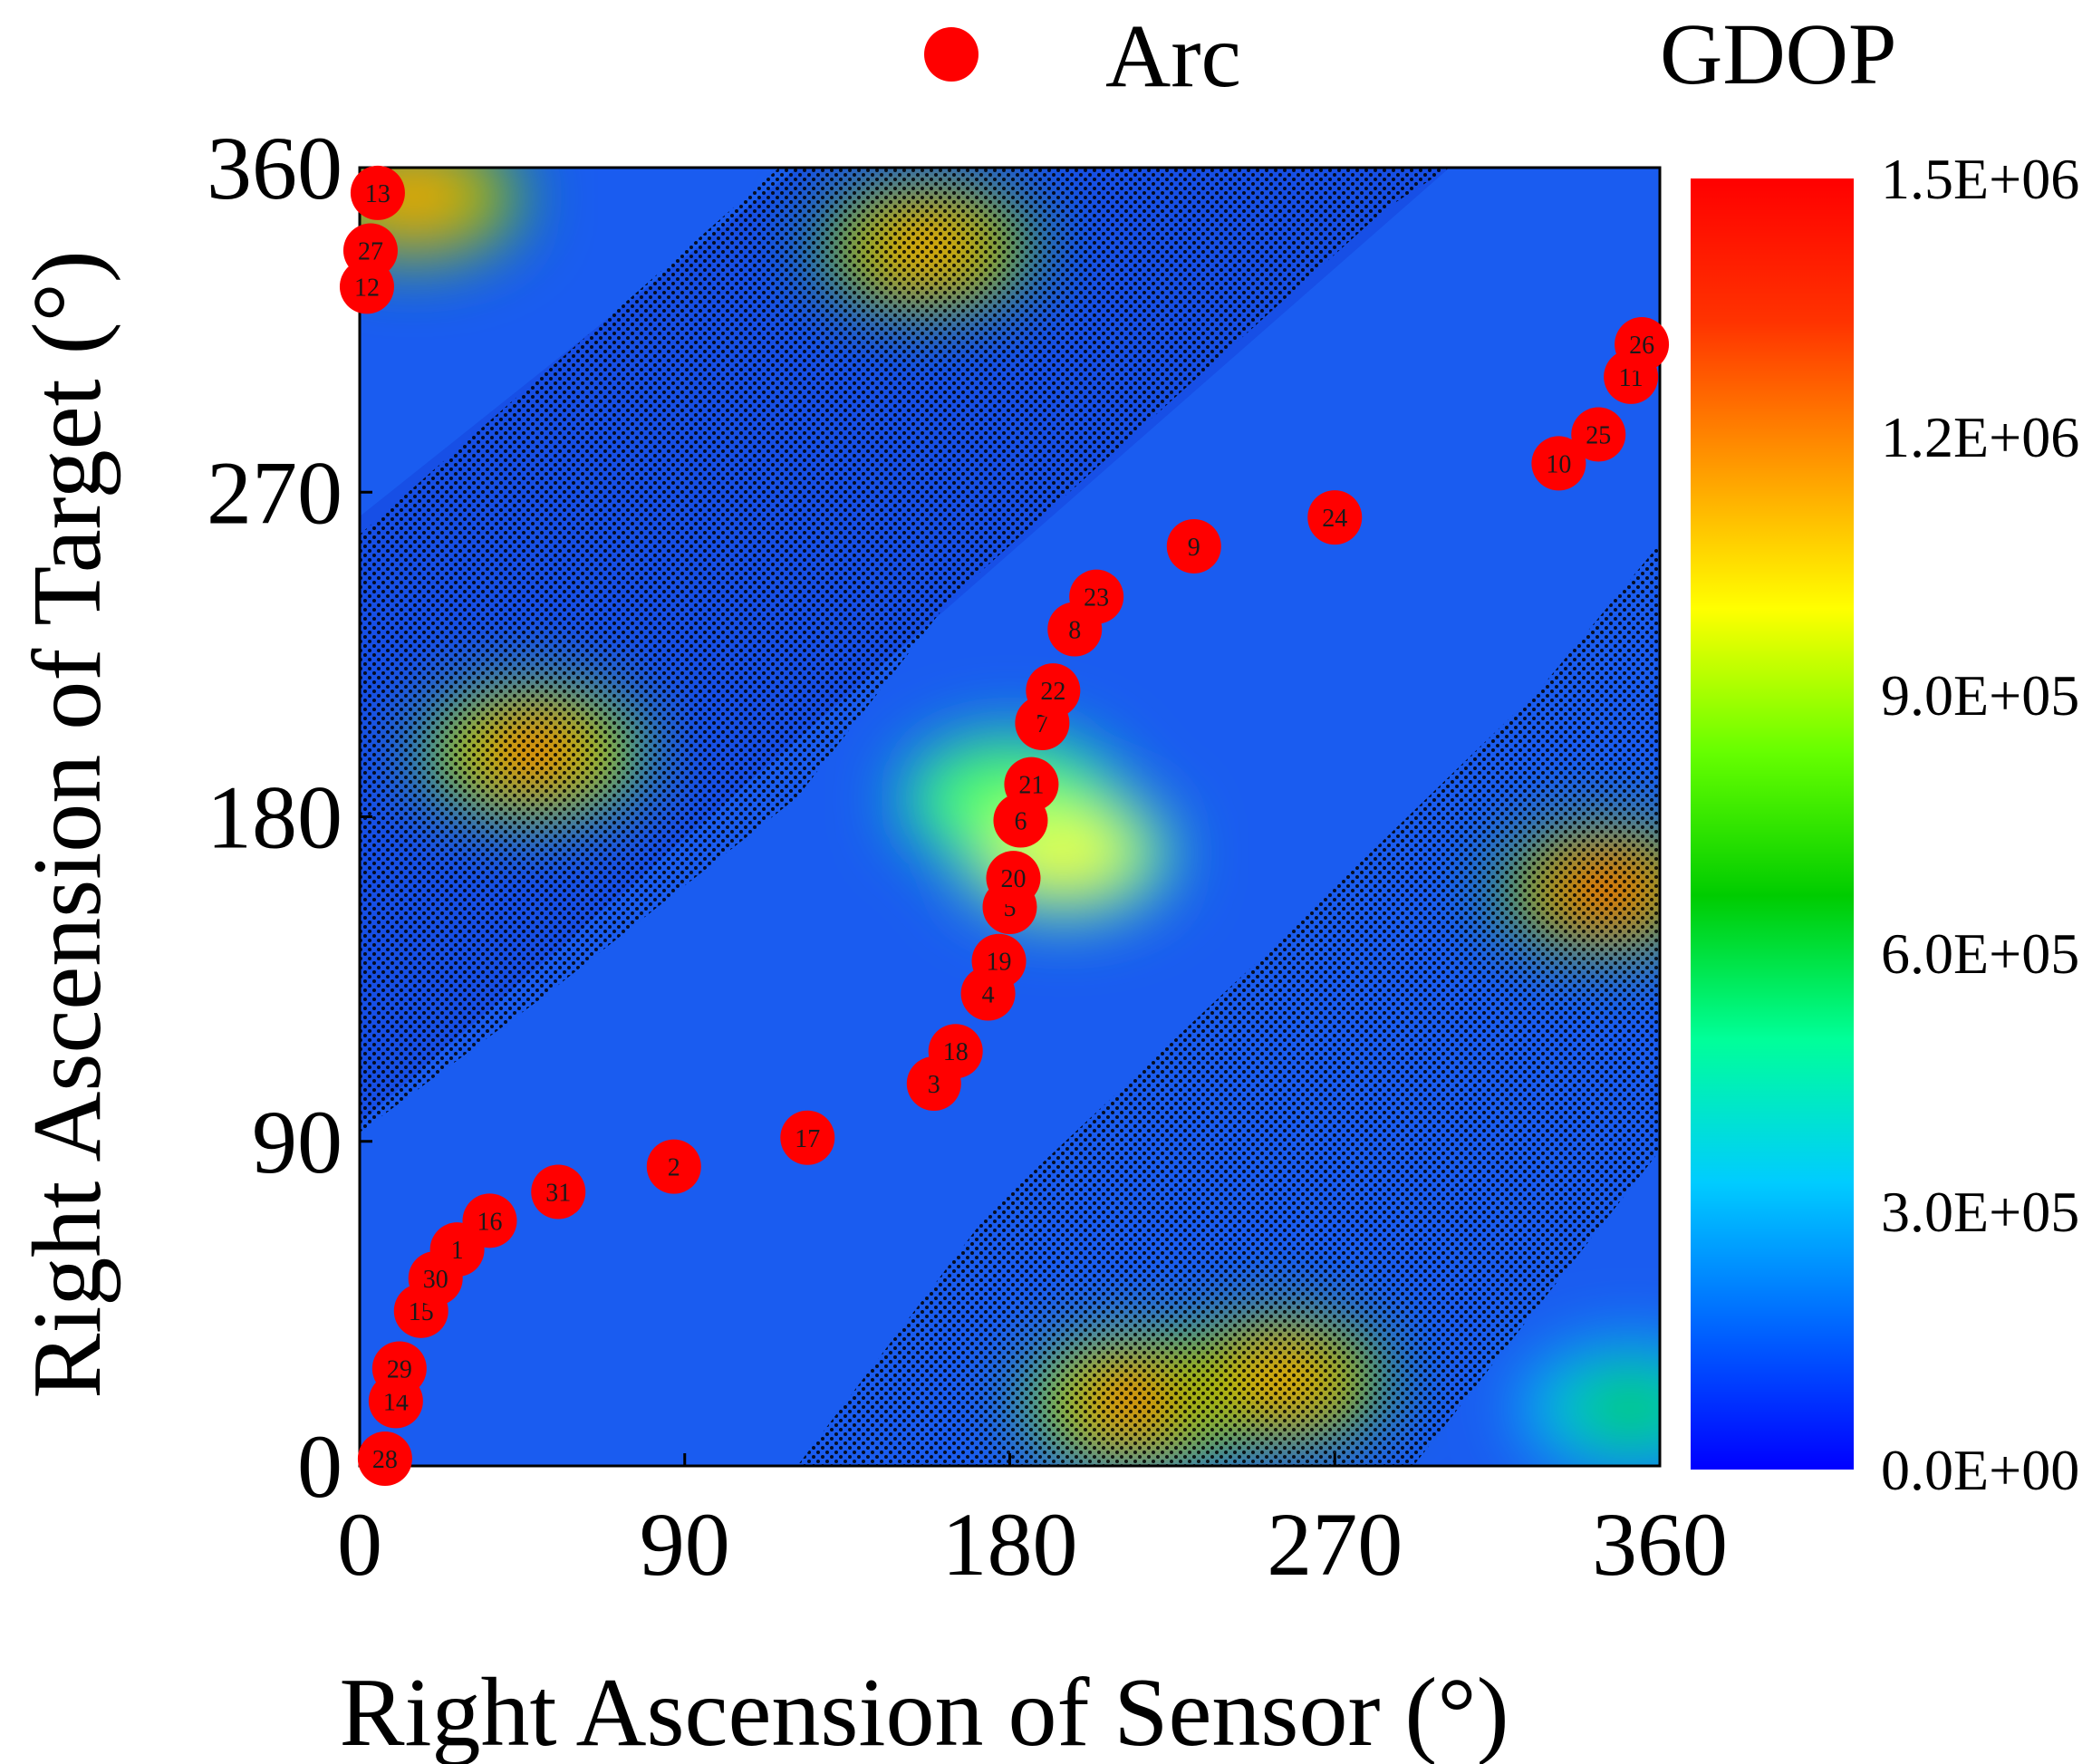  I want to click on arc-point-label-6: 6, so click(1020, 821).